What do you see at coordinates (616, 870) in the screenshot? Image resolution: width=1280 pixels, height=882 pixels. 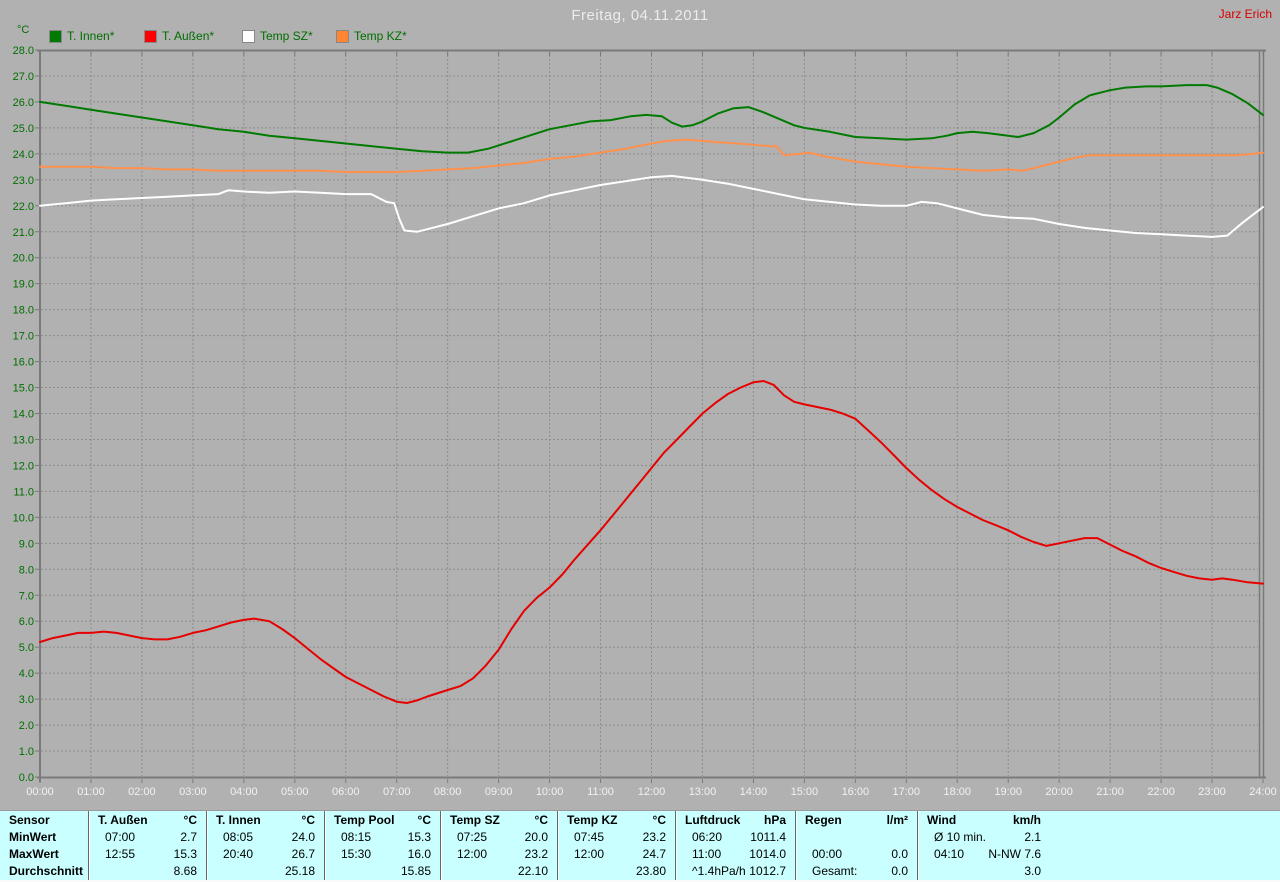 I see `table-row: 23.80` at bounding box center [616, 870].